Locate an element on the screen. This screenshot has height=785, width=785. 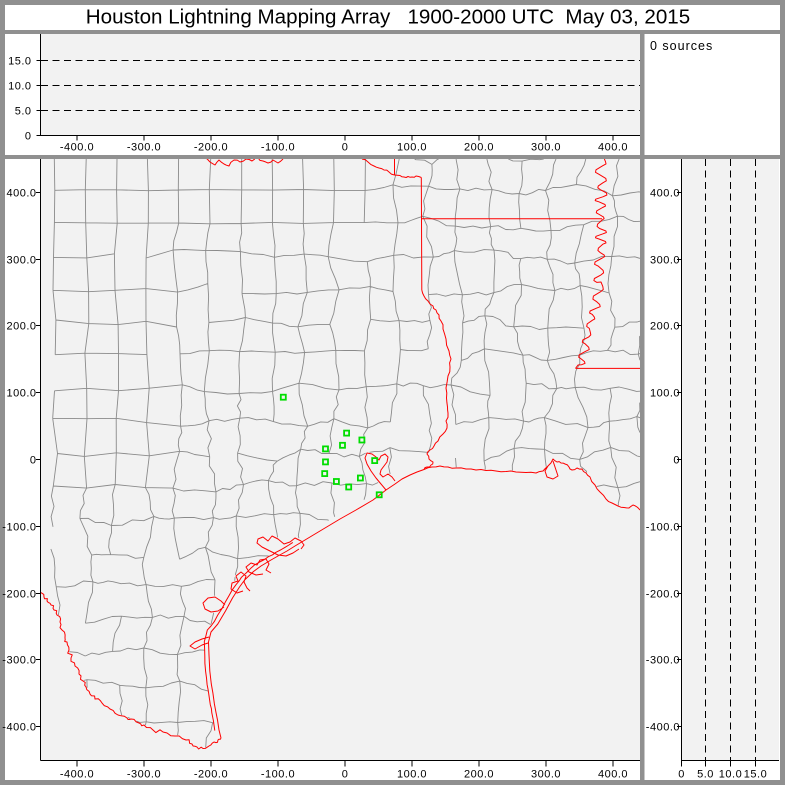
svg-text: 0 sources is located at coordinates (681, 46).